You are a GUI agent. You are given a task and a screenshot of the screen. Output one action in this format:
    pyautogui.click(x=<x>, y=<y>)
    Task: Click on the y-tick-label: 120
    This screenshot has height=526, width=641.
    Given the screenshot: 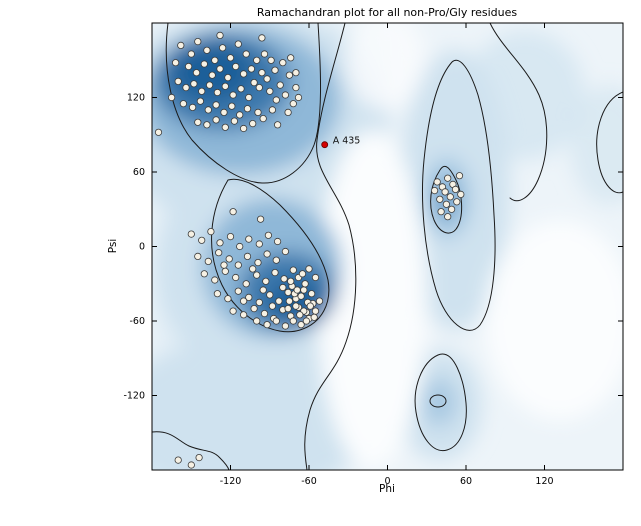 What is the action you would take?
    pyautogui.click(x=136, y=98)
    